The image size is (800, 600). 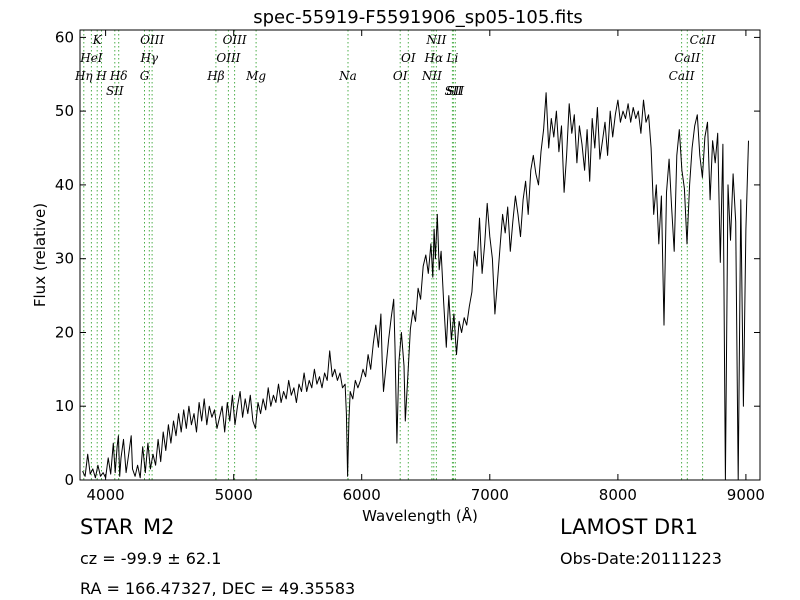 I want to click on x-tick-label: 4000, so click(x=106, y=495).